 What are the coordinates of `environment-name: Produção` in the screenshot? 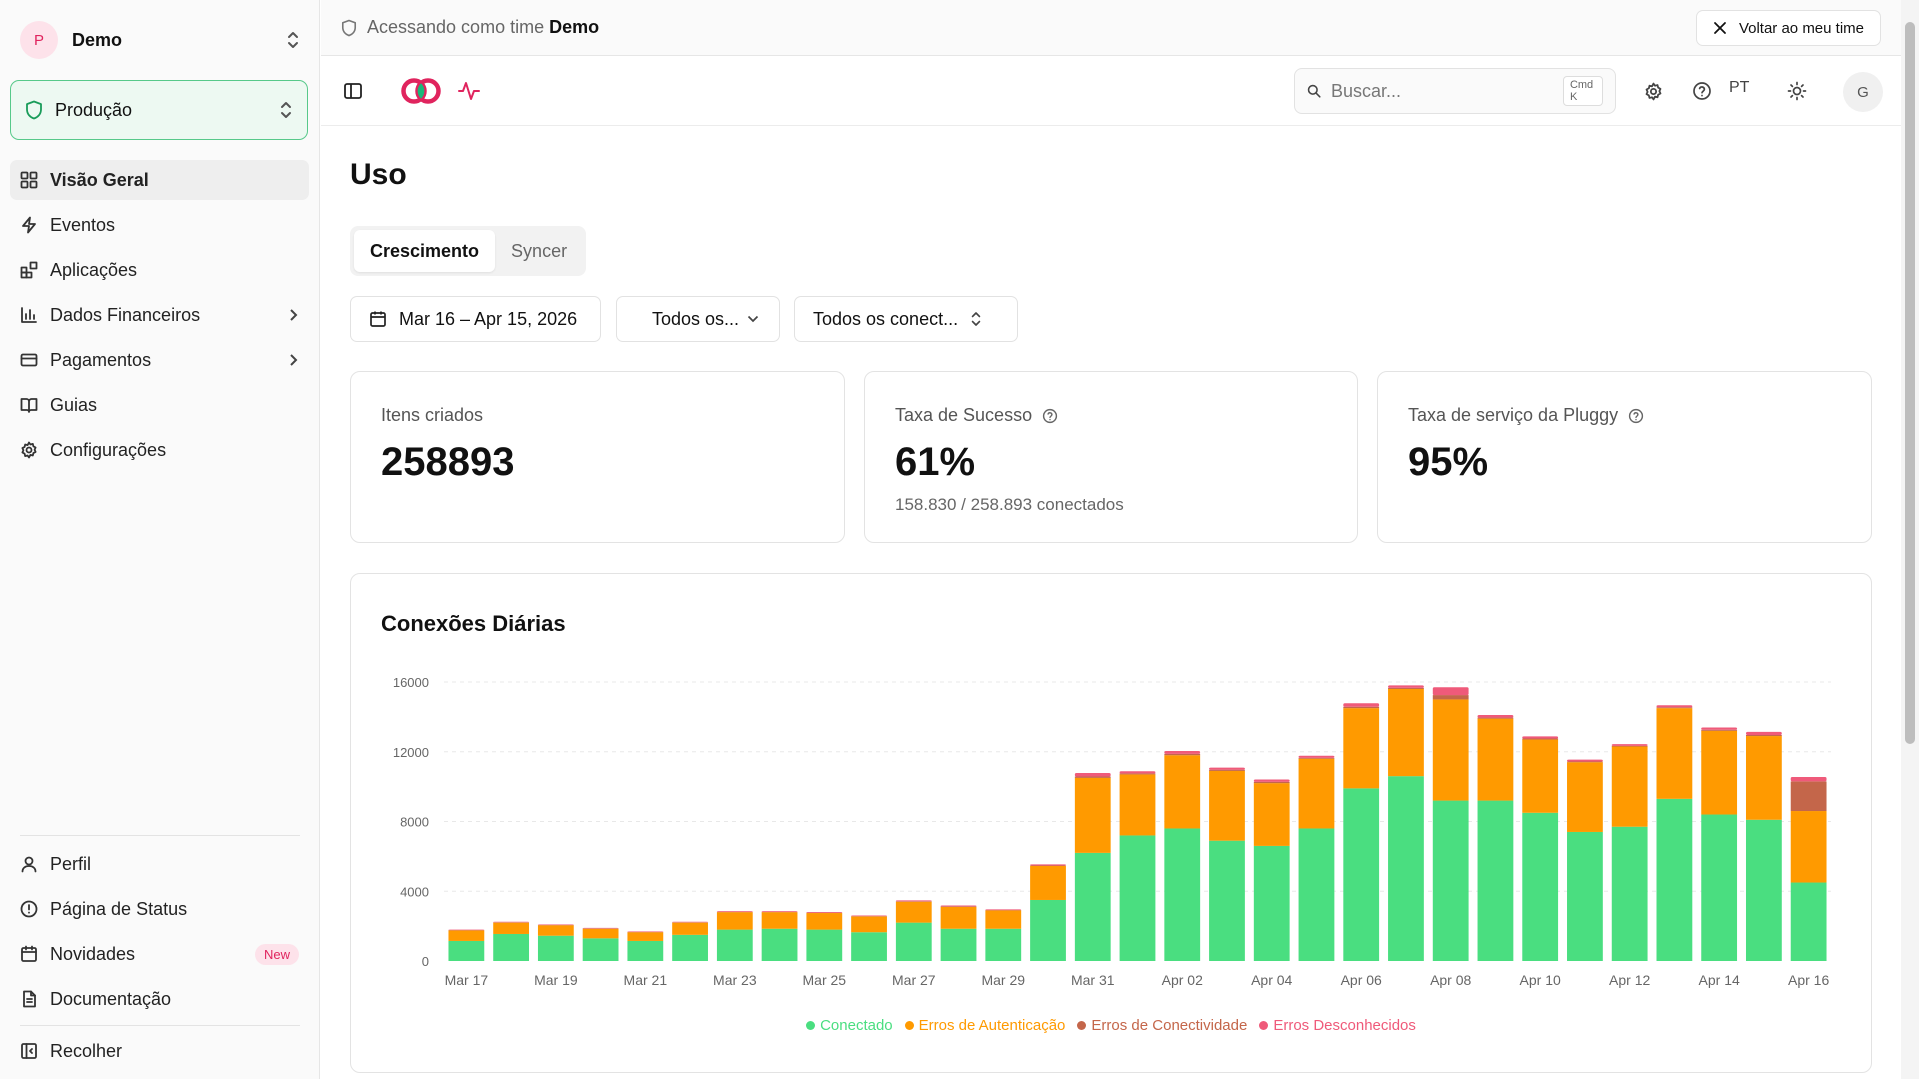 It's located at (94, 109).